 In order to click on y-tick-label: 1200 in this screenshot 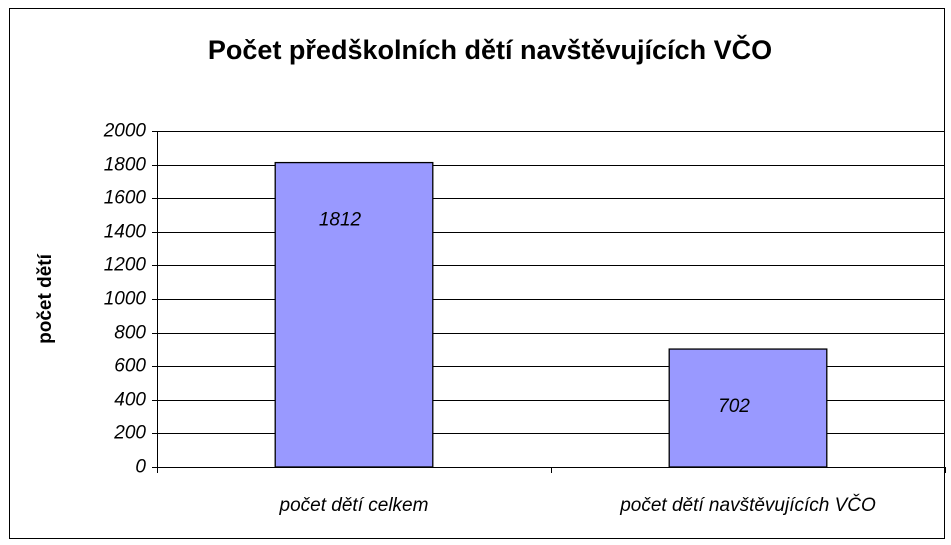, I will do `click(125, 265)`.